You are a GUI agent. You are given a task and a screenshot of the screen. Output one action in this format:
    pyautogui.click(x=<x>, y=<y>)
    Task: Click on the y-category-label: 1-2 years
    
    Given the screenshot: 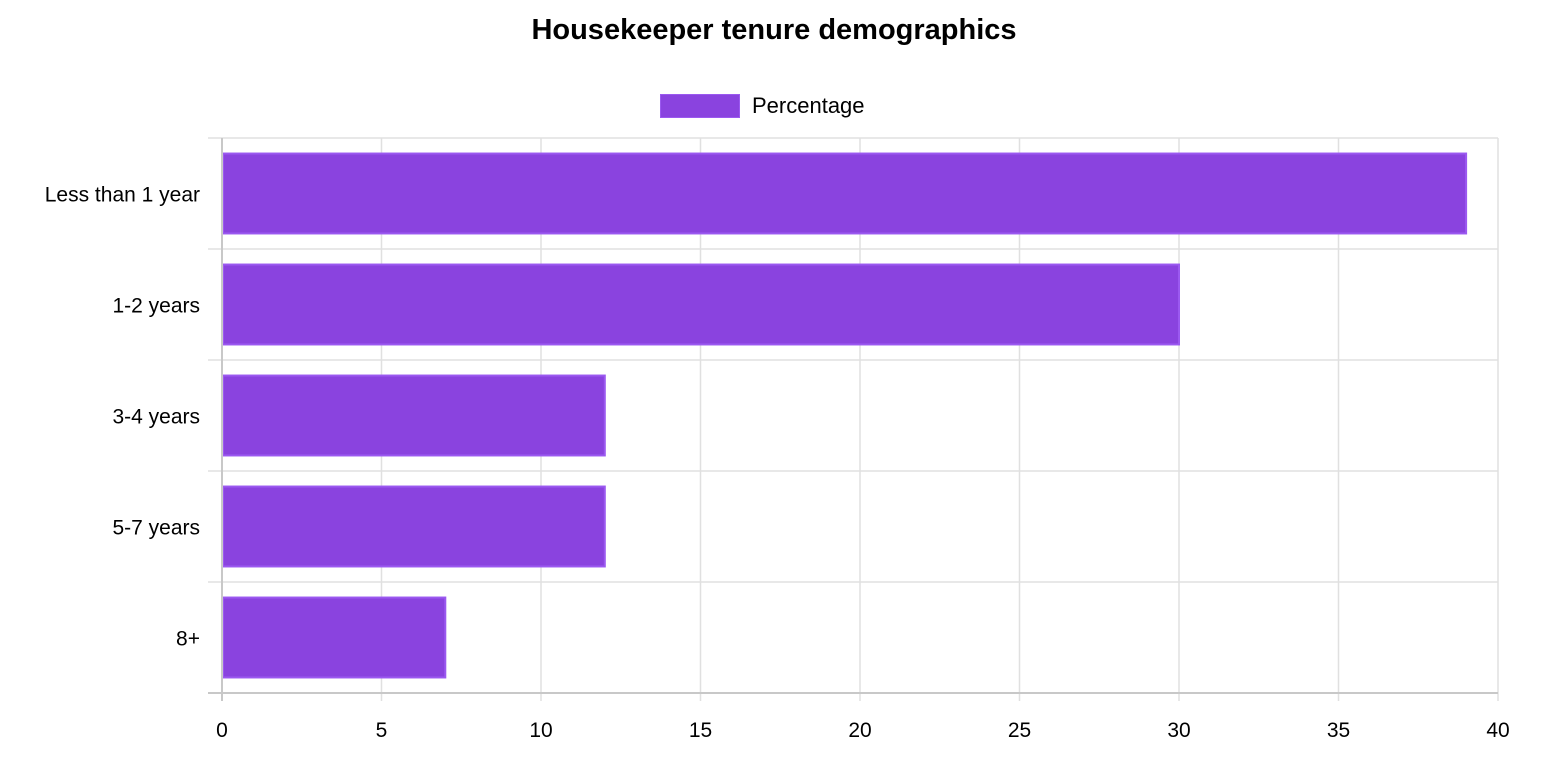 What is the action you would take?
    pyautogui.click(x=156, y=306)
    